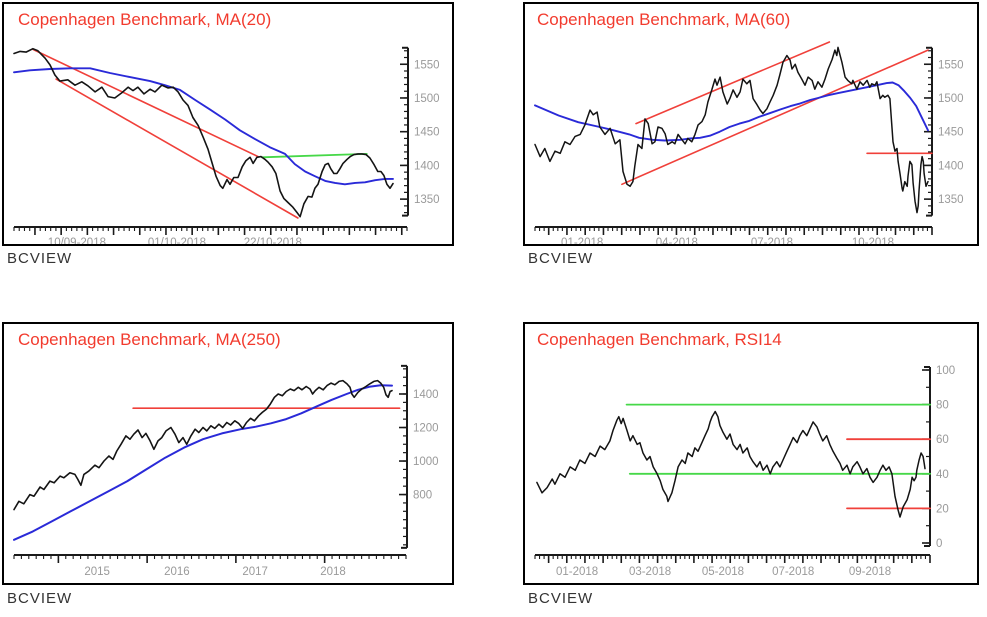 The height and width of the screenshot is (617, 987). Describe the element at coordinates (942, 440) in the screenshot. I see `svg-text: 60` at that location.